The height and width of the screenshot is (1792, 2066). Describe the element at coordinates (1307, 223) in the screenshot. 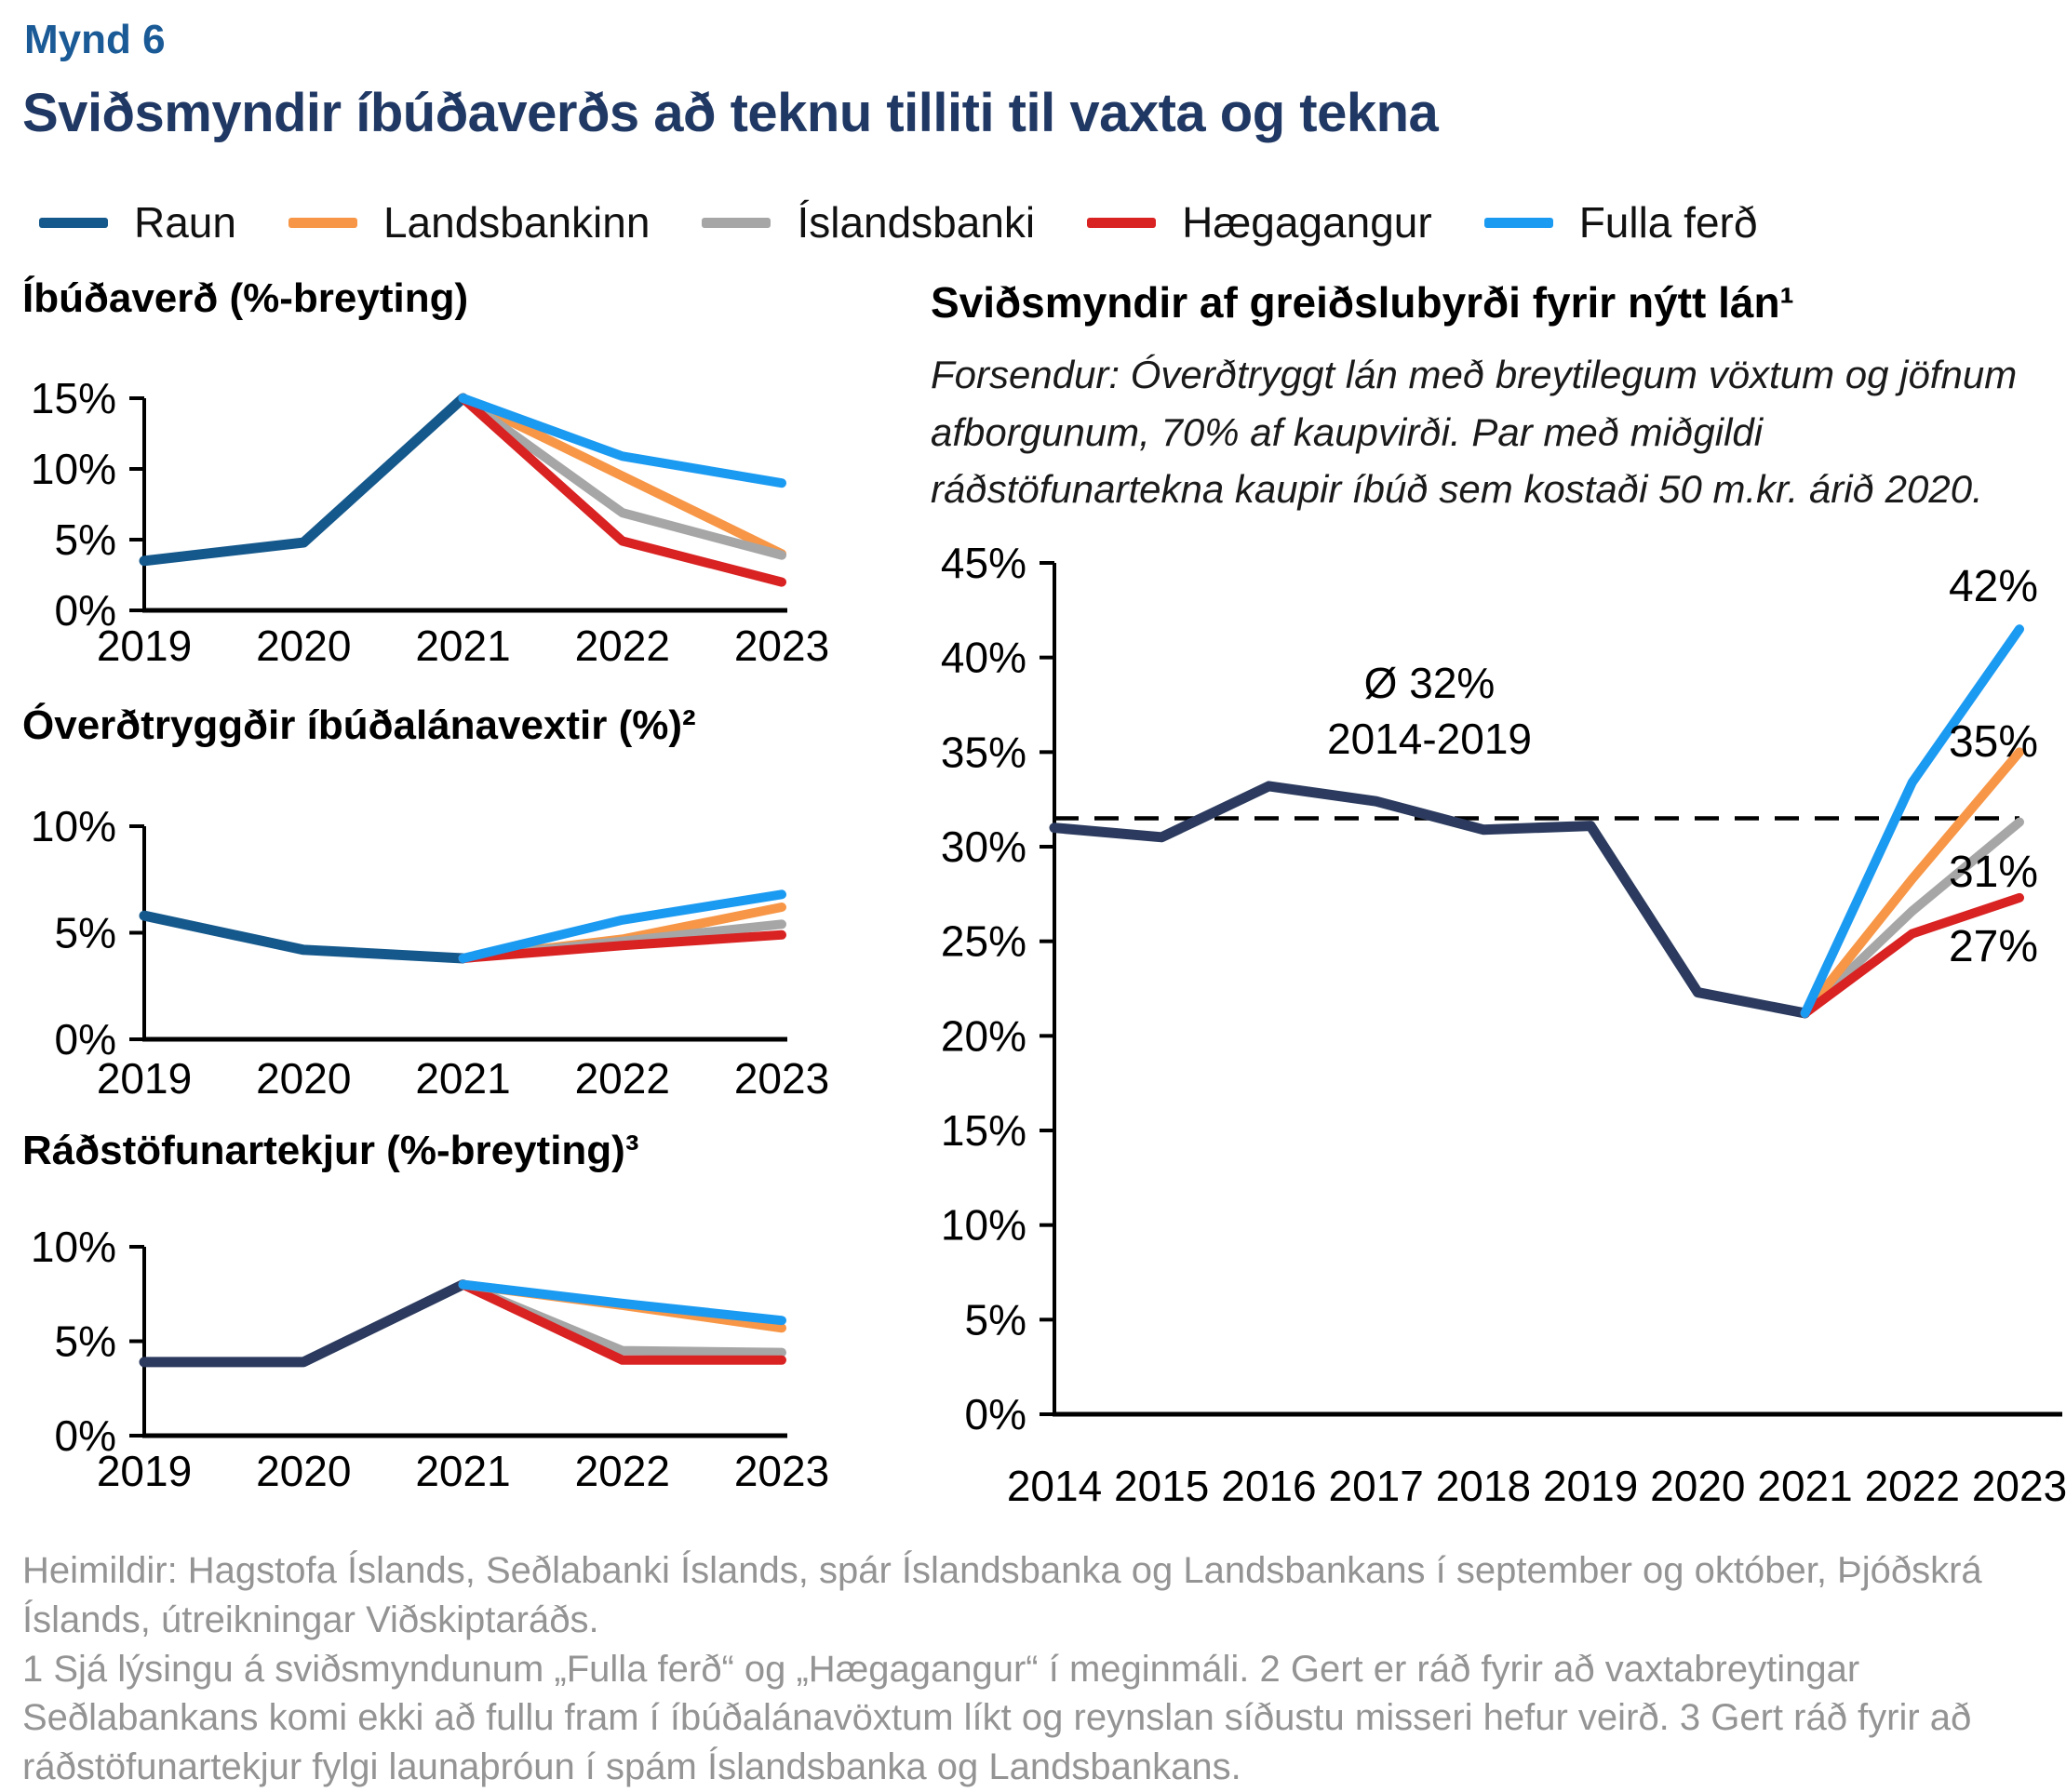

I see `legend-label-haegagangur: Hægagangur` at that location.